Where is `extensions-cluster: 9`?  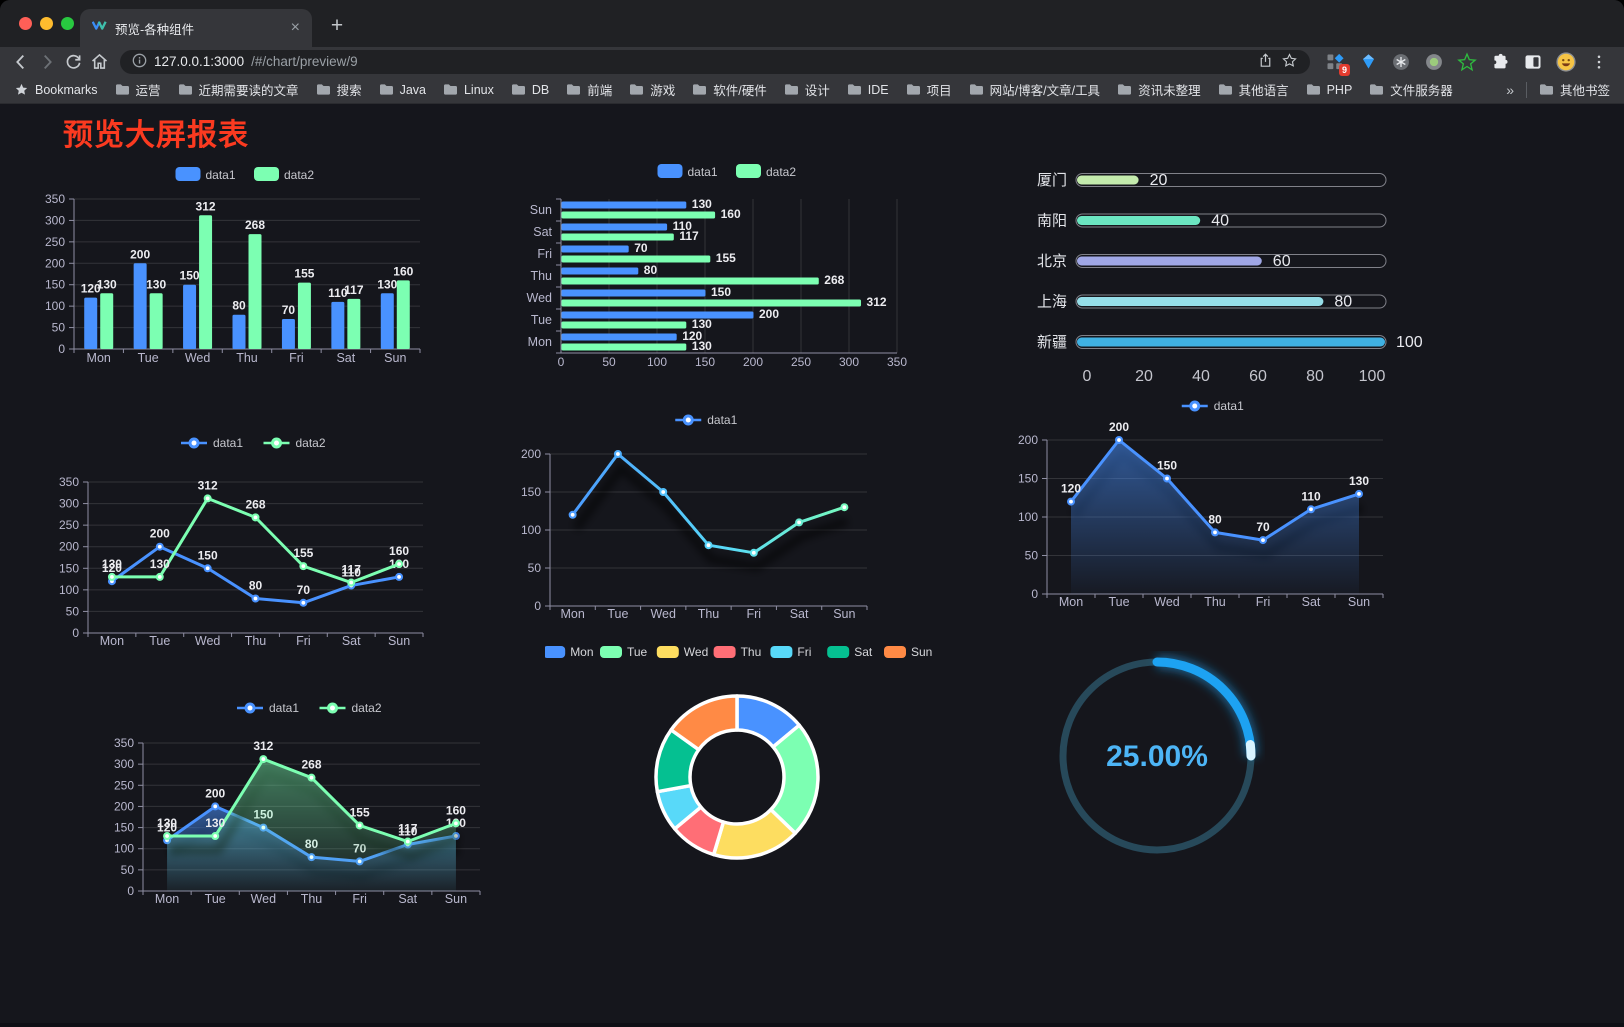 extensions-cluster: 9 is located at coordinates (1467, 63).